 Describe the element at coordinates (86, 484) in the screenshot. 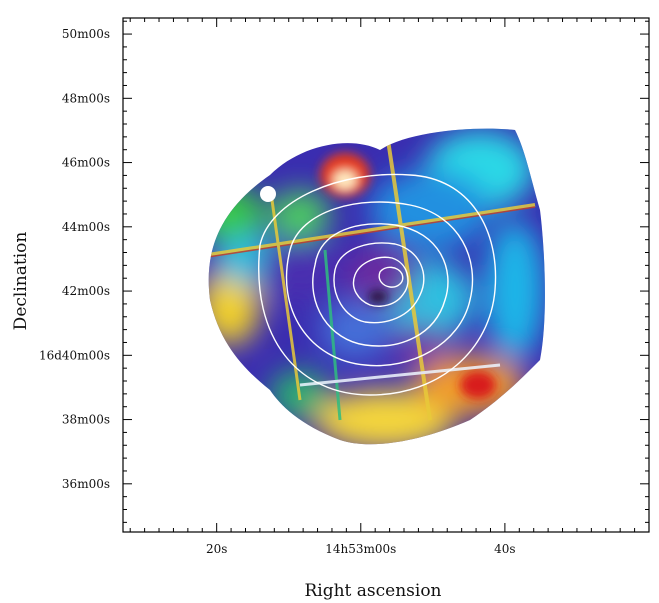

I see `y-tick-label: 36m00s` at that location.